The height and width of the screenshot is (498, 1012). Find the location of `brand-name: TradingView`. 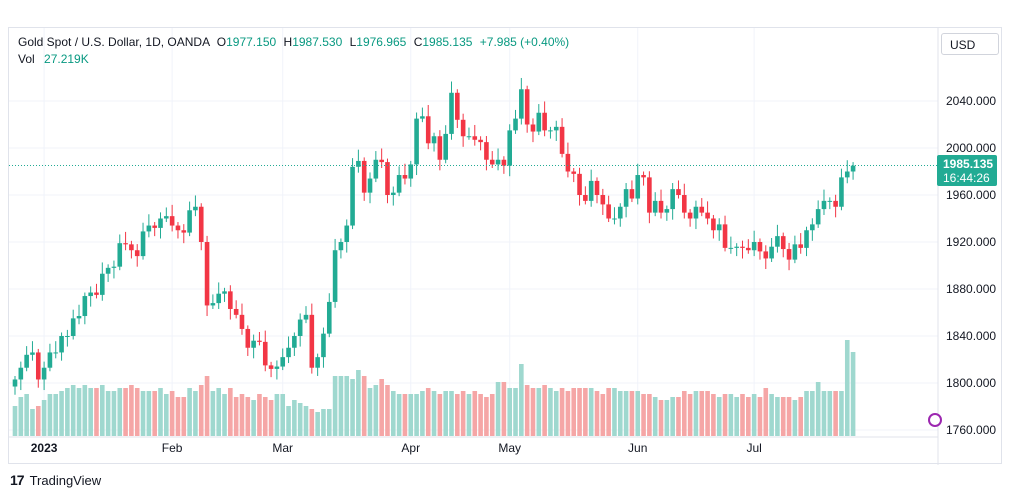

brand-name: TradingView is located at coordinates (65, 480).